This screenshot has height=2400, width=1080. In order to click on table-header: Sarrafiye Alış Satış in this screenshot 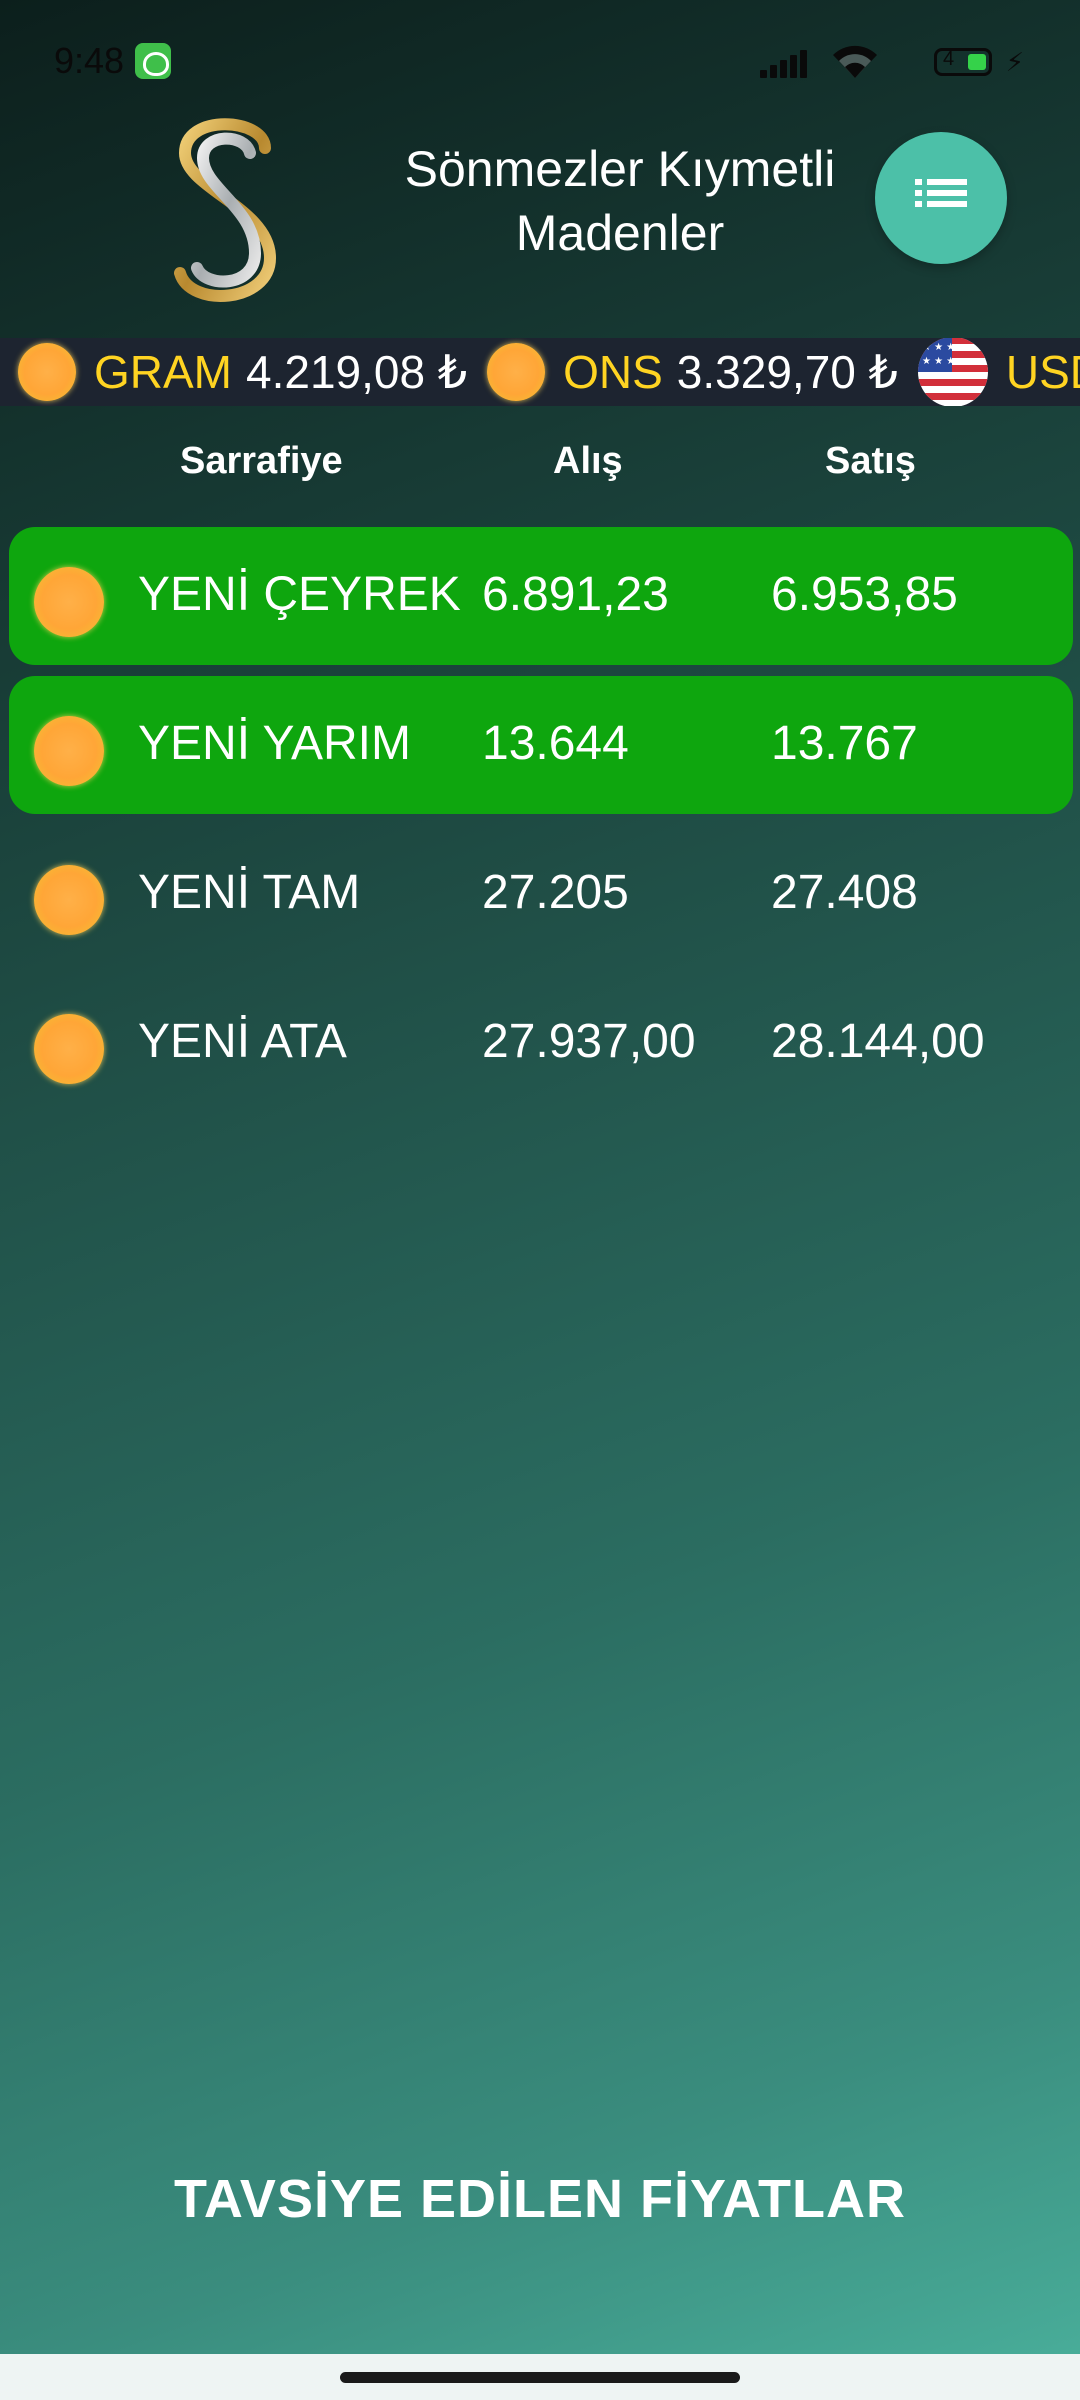, I will do `click(540, 470)`.